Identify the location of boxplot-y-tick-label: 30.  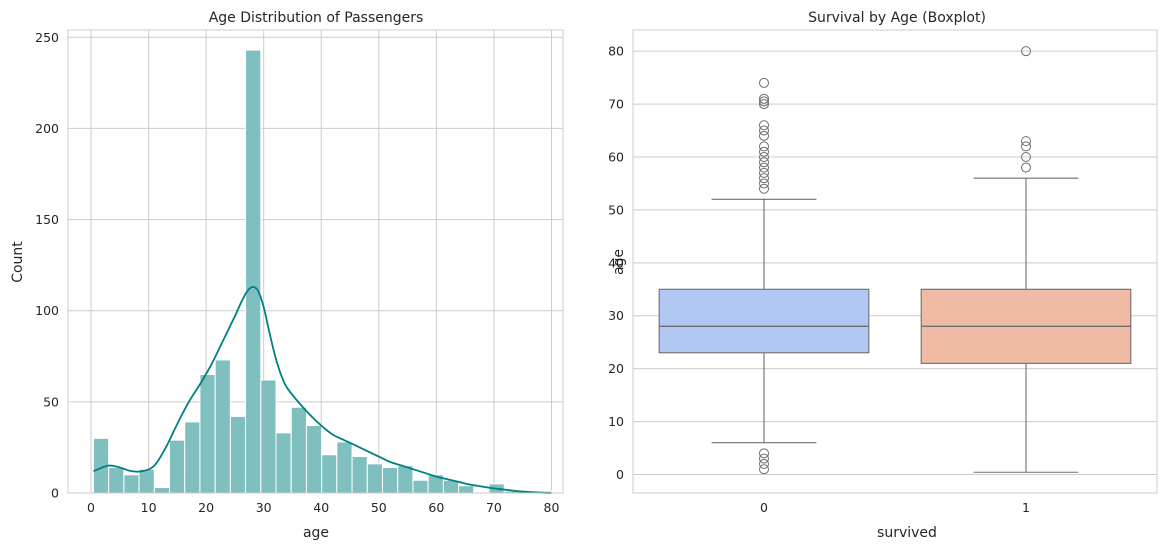
(616, 315).